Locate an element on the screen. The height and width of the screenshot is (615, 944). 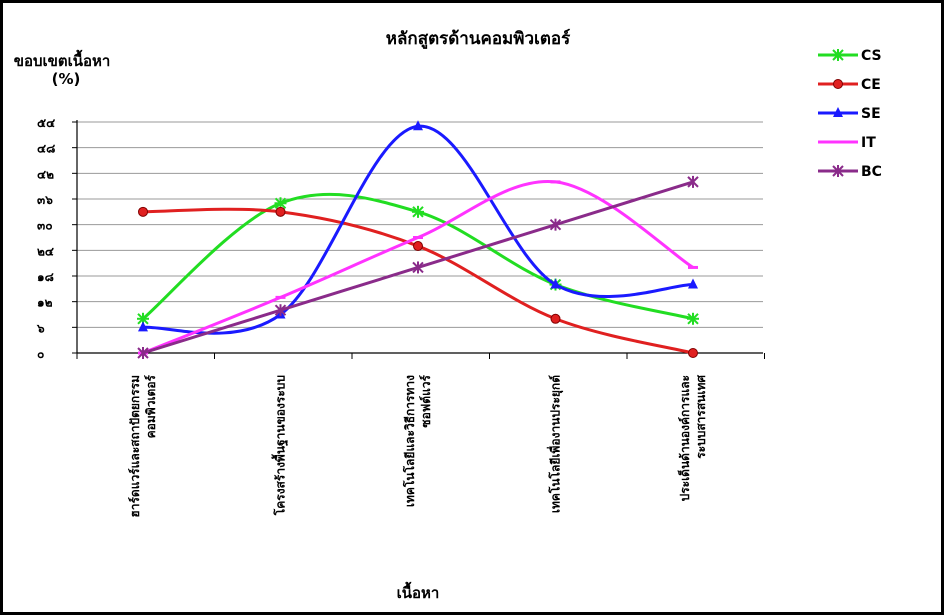
y-tick-label: ๒๔ is located at coordinates (45, 251).